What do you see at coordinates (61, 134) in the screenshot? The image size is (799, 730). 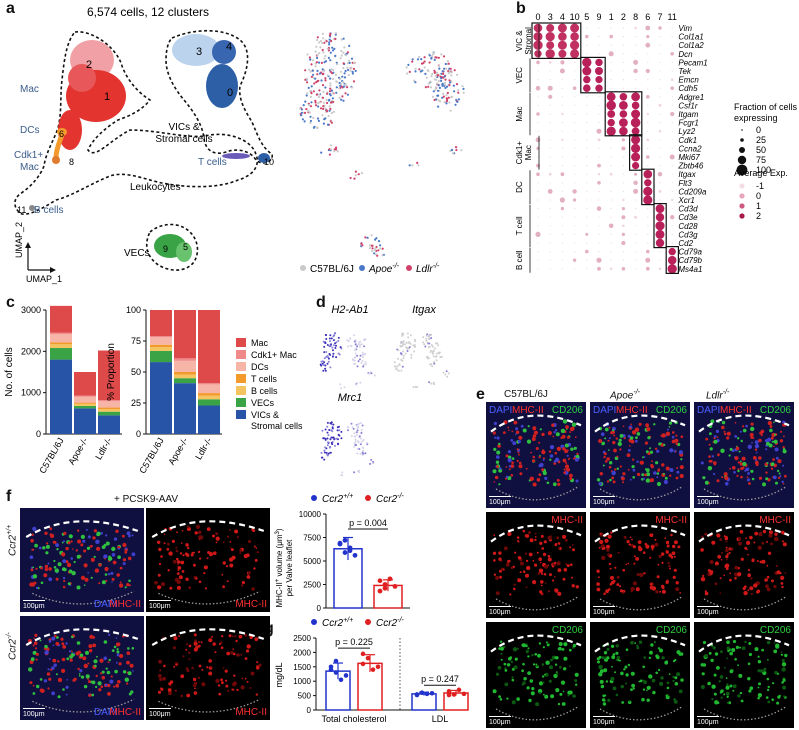 I see `cluster-label-6: 6` at bounding box center [61, 134].